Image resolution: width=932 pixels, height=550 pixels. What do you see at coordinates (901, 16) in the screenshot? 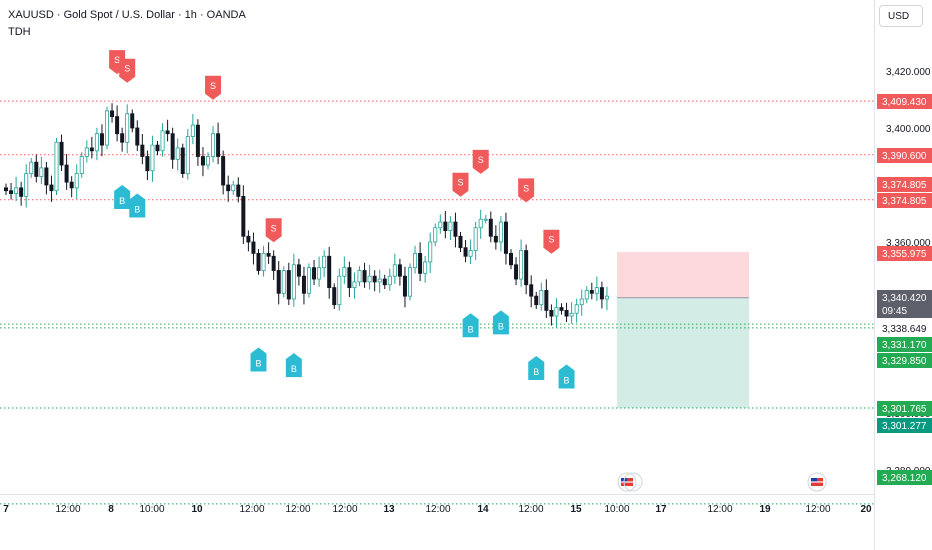
I see `currency-button: USD` at bounding box center [901, 16].